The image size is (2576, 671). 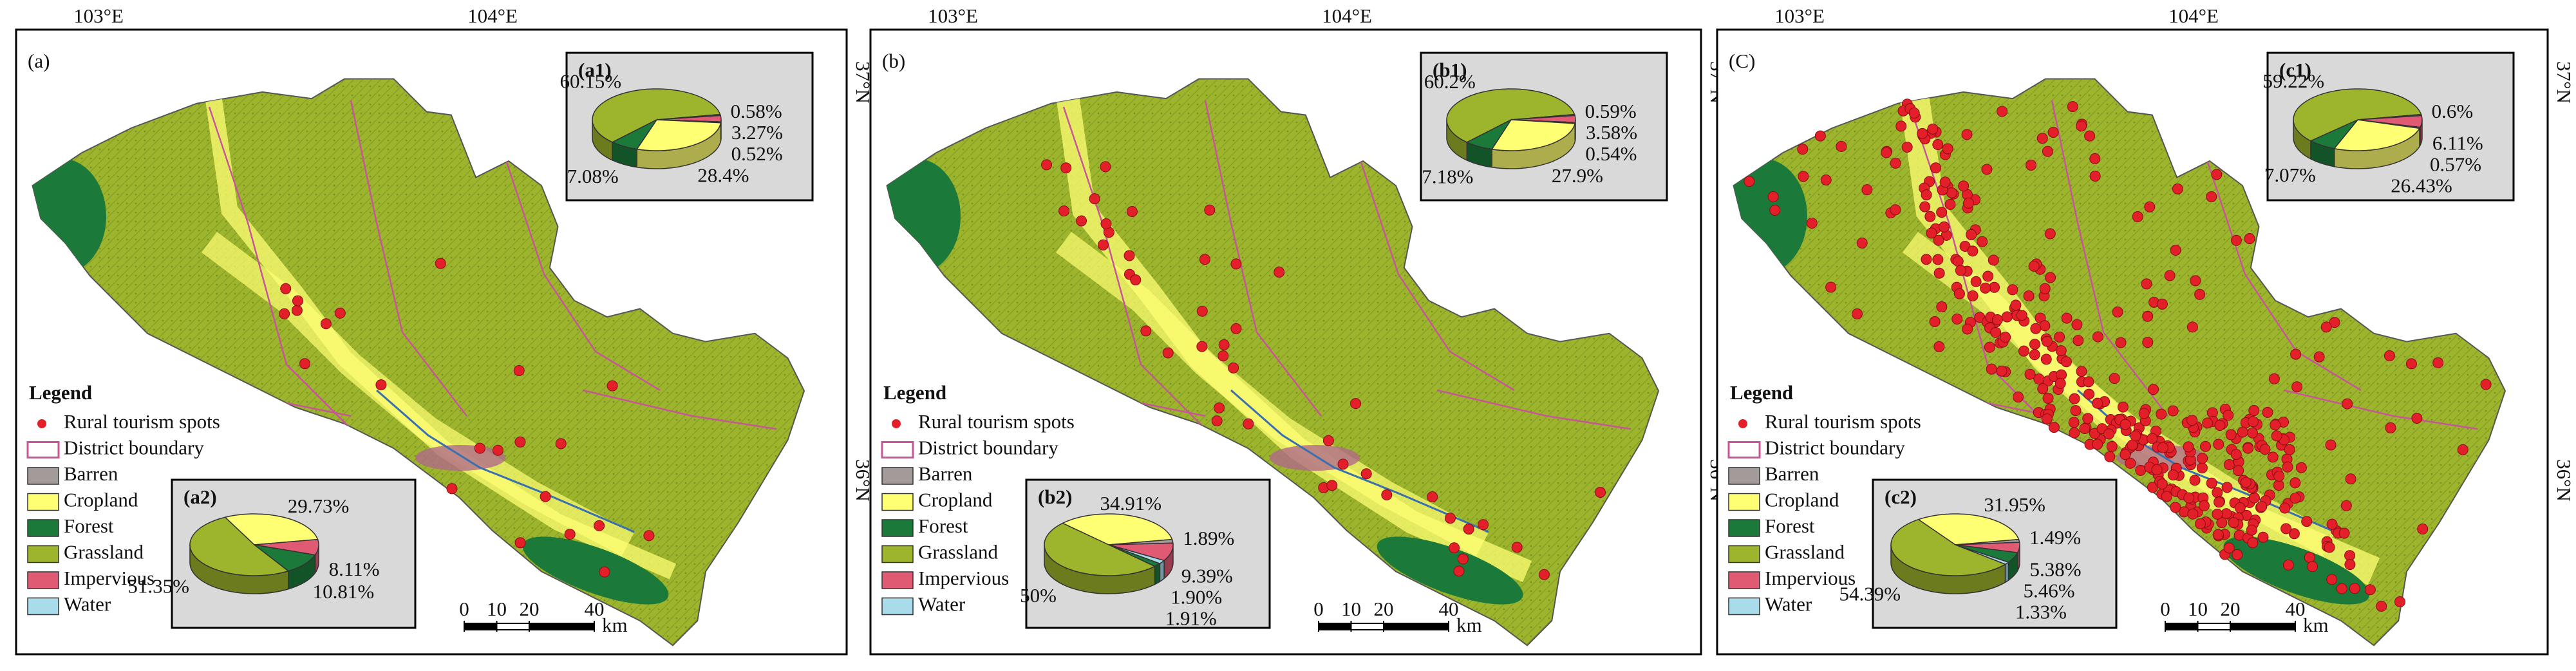 I want to click on pie-value-label: 51.35%, so click(x=158, y=586).